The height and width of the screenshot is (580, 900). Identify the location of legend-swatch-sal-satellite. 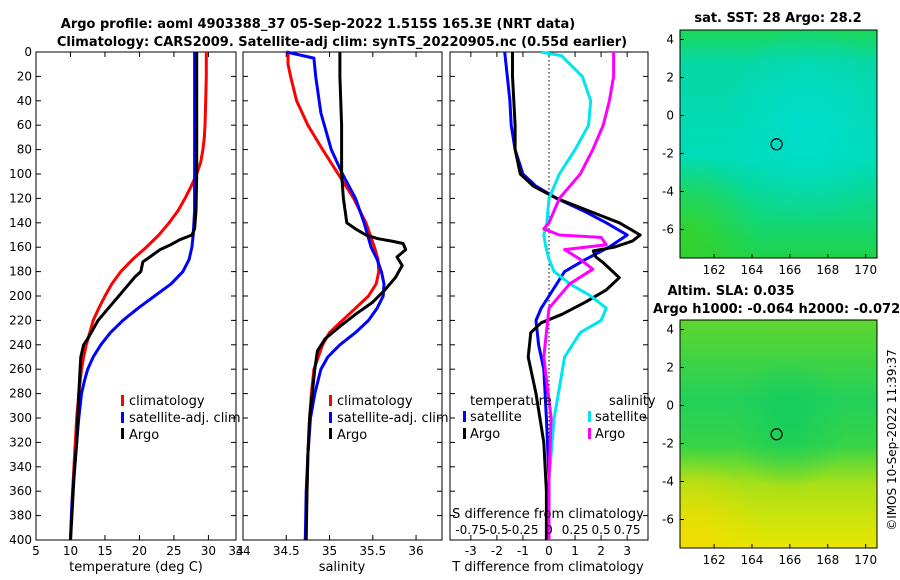
(589, 416).